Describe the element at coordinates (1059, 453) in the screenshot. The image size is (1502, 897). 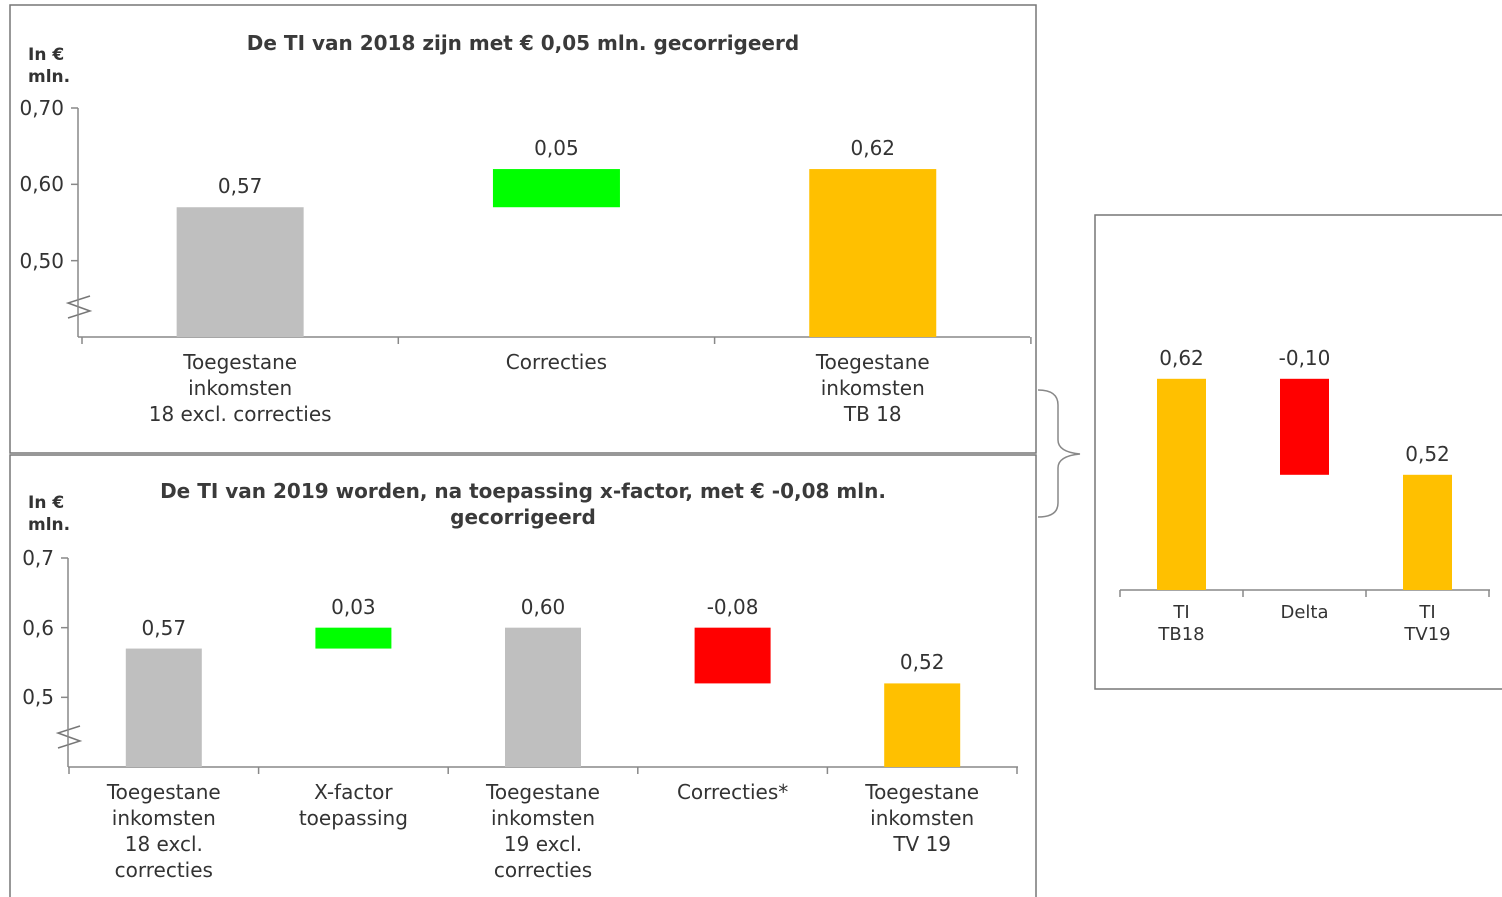
I see `brace` at that location.